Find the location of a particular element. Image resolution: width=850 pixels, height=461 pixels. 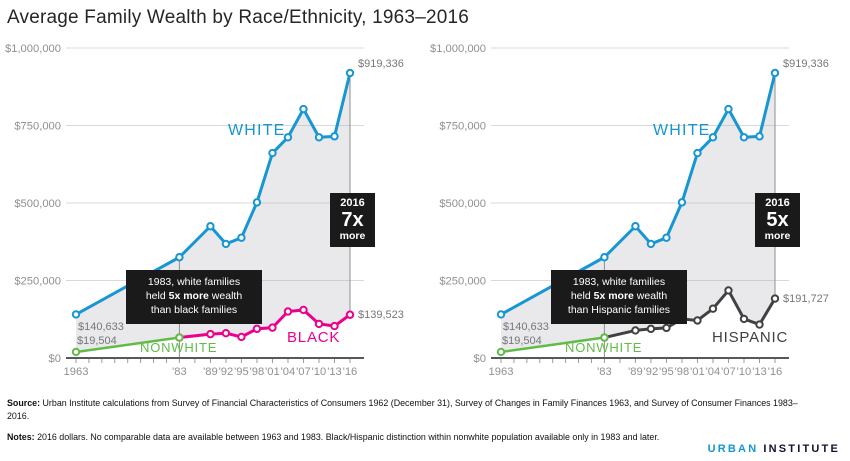

series-black-line is located at coordinates (265, 323).